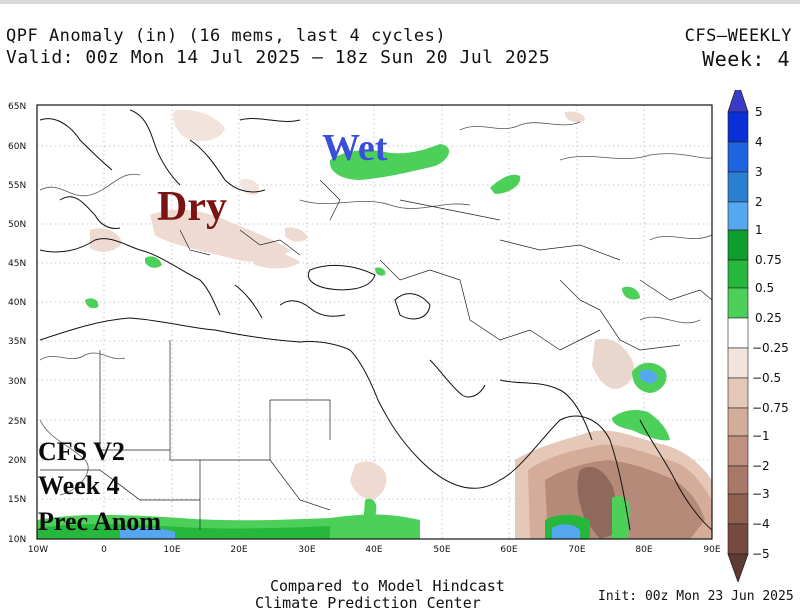 Image resolution: width=800 pixels, height=612 pixels. I want to click on colorbar-label: 0.5, so click(764, 288).